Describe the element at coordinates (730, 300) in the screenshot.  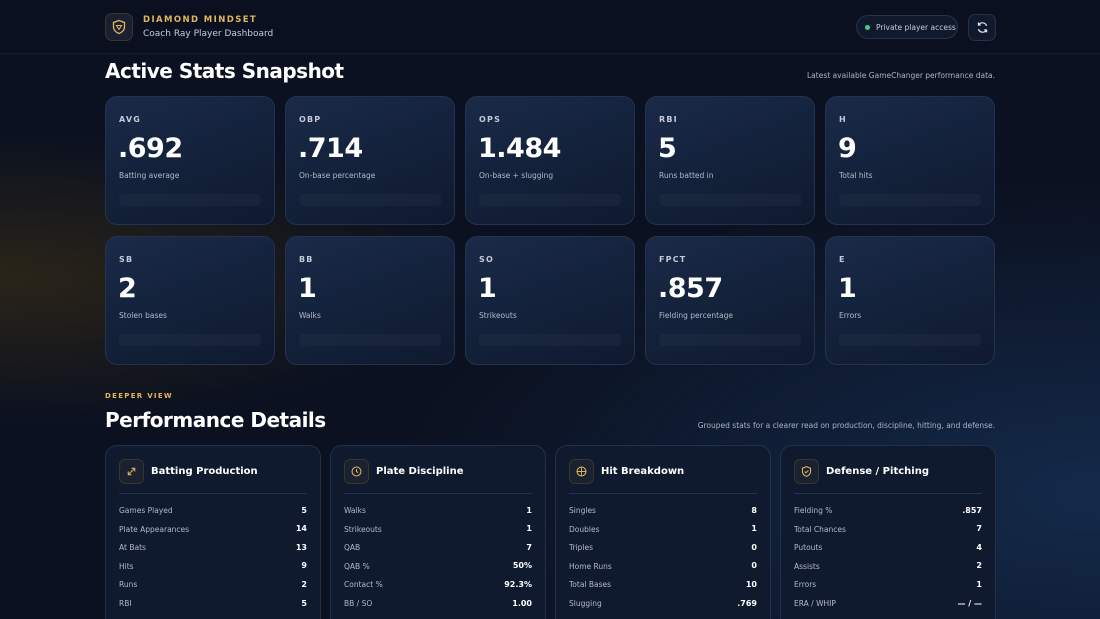
I see `stat-card: FPCT .857 Fielding percentage` at that location.